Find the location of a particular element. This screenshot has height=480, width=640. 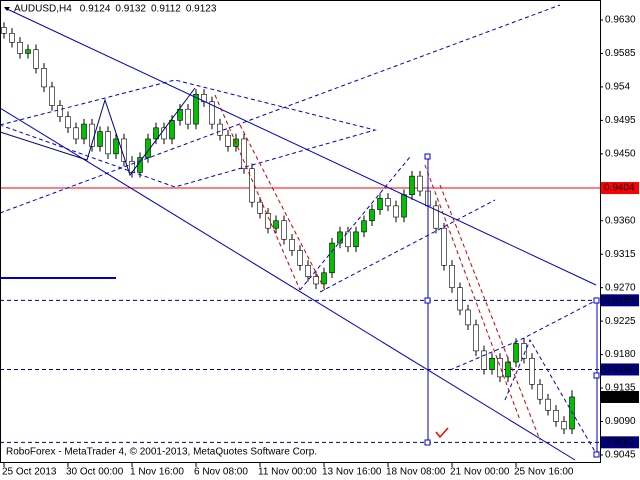

y-tick-label: 0.9045 is located at coordinates (620, 455).